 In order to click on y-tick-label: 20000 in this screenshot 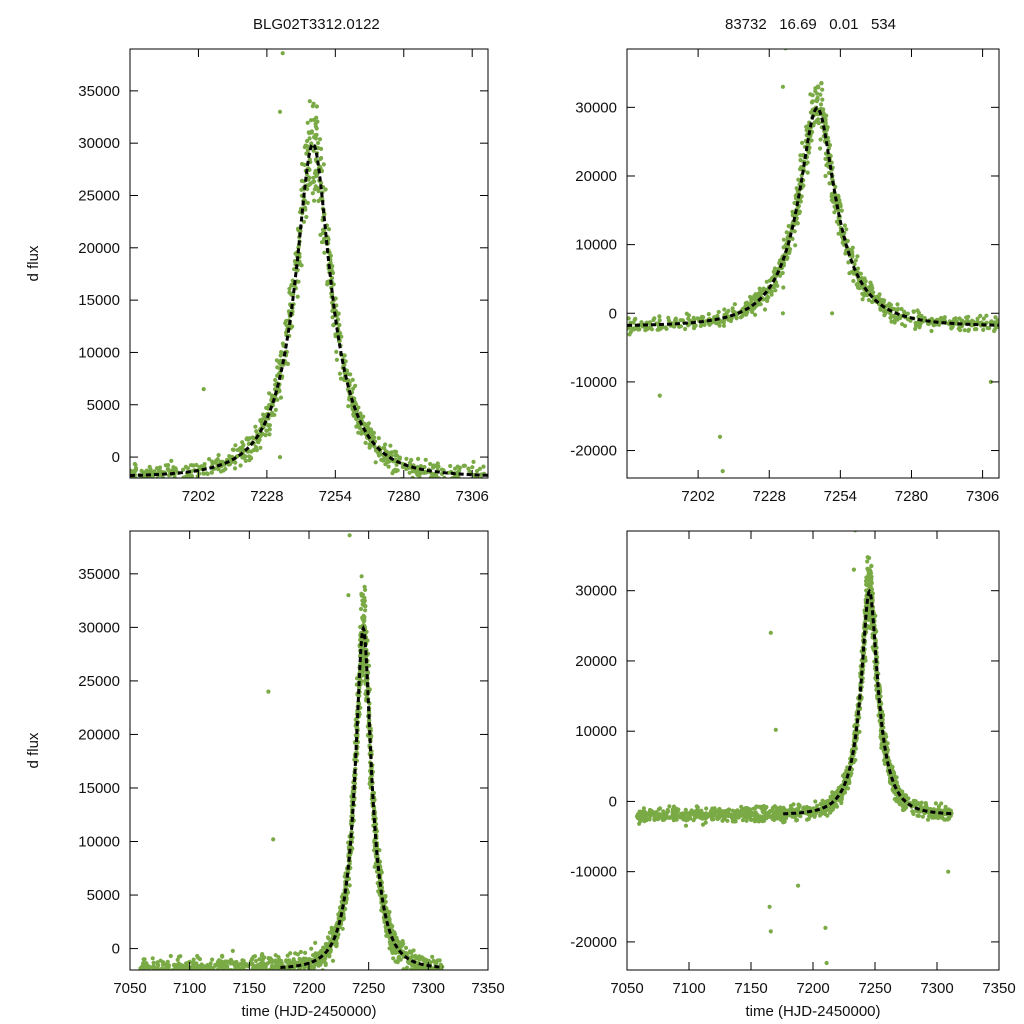, I will do `click(99, 734)`.